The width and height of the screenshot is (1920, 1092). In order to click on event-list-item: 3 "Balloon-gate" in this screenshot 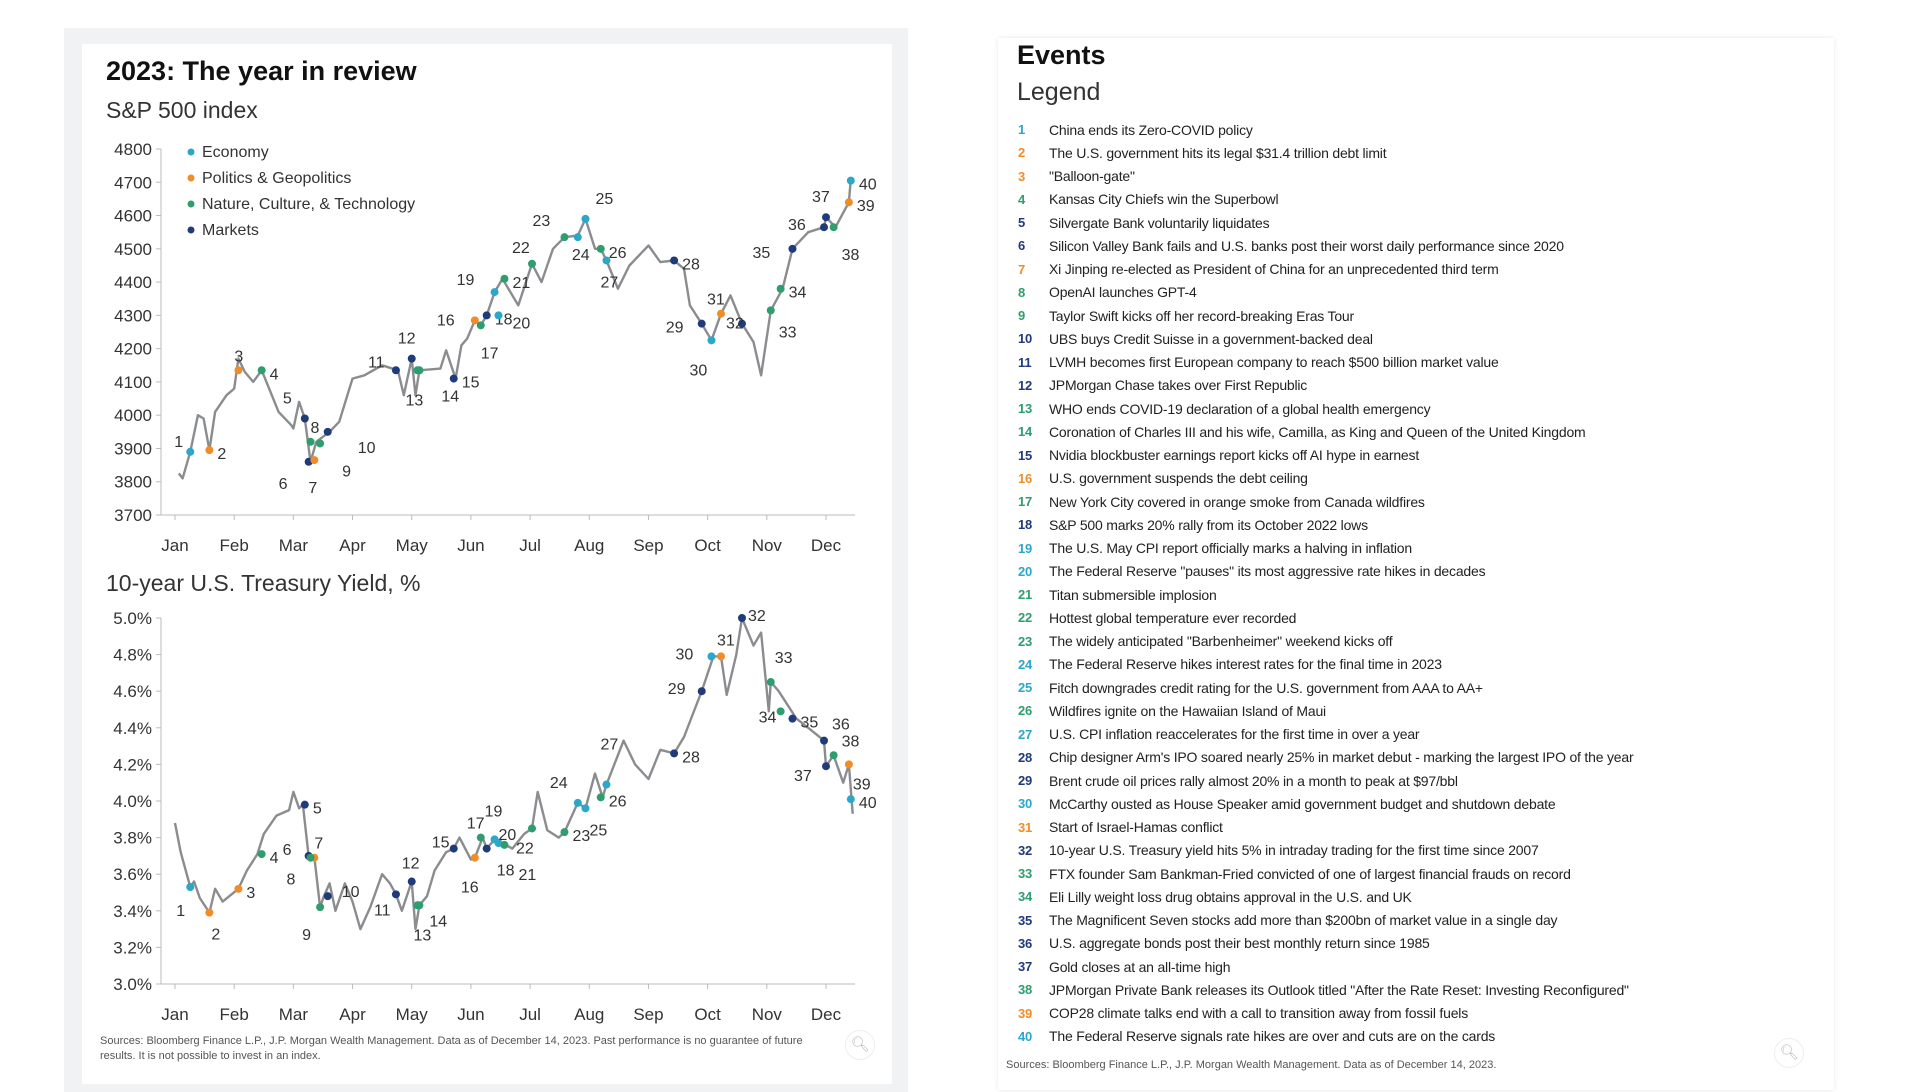, I will do `click(1325, 176)`.